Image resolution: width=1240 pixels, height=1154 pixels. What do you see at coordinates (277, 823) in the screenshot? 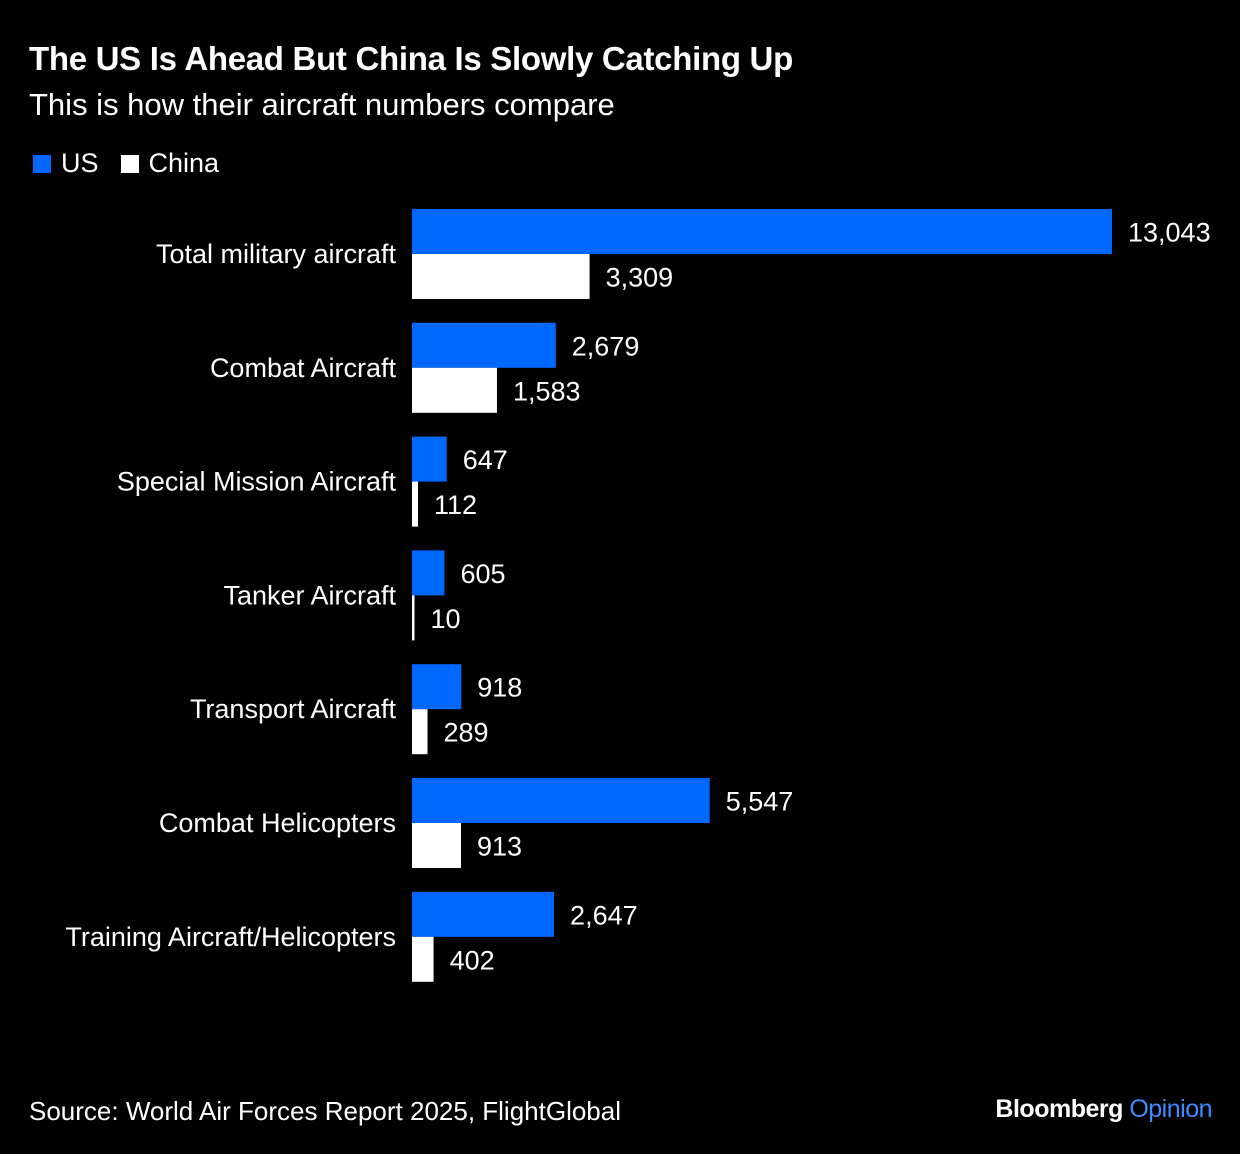
I see `category-label: Combat Helicopters` at bounding box center [277, 823].